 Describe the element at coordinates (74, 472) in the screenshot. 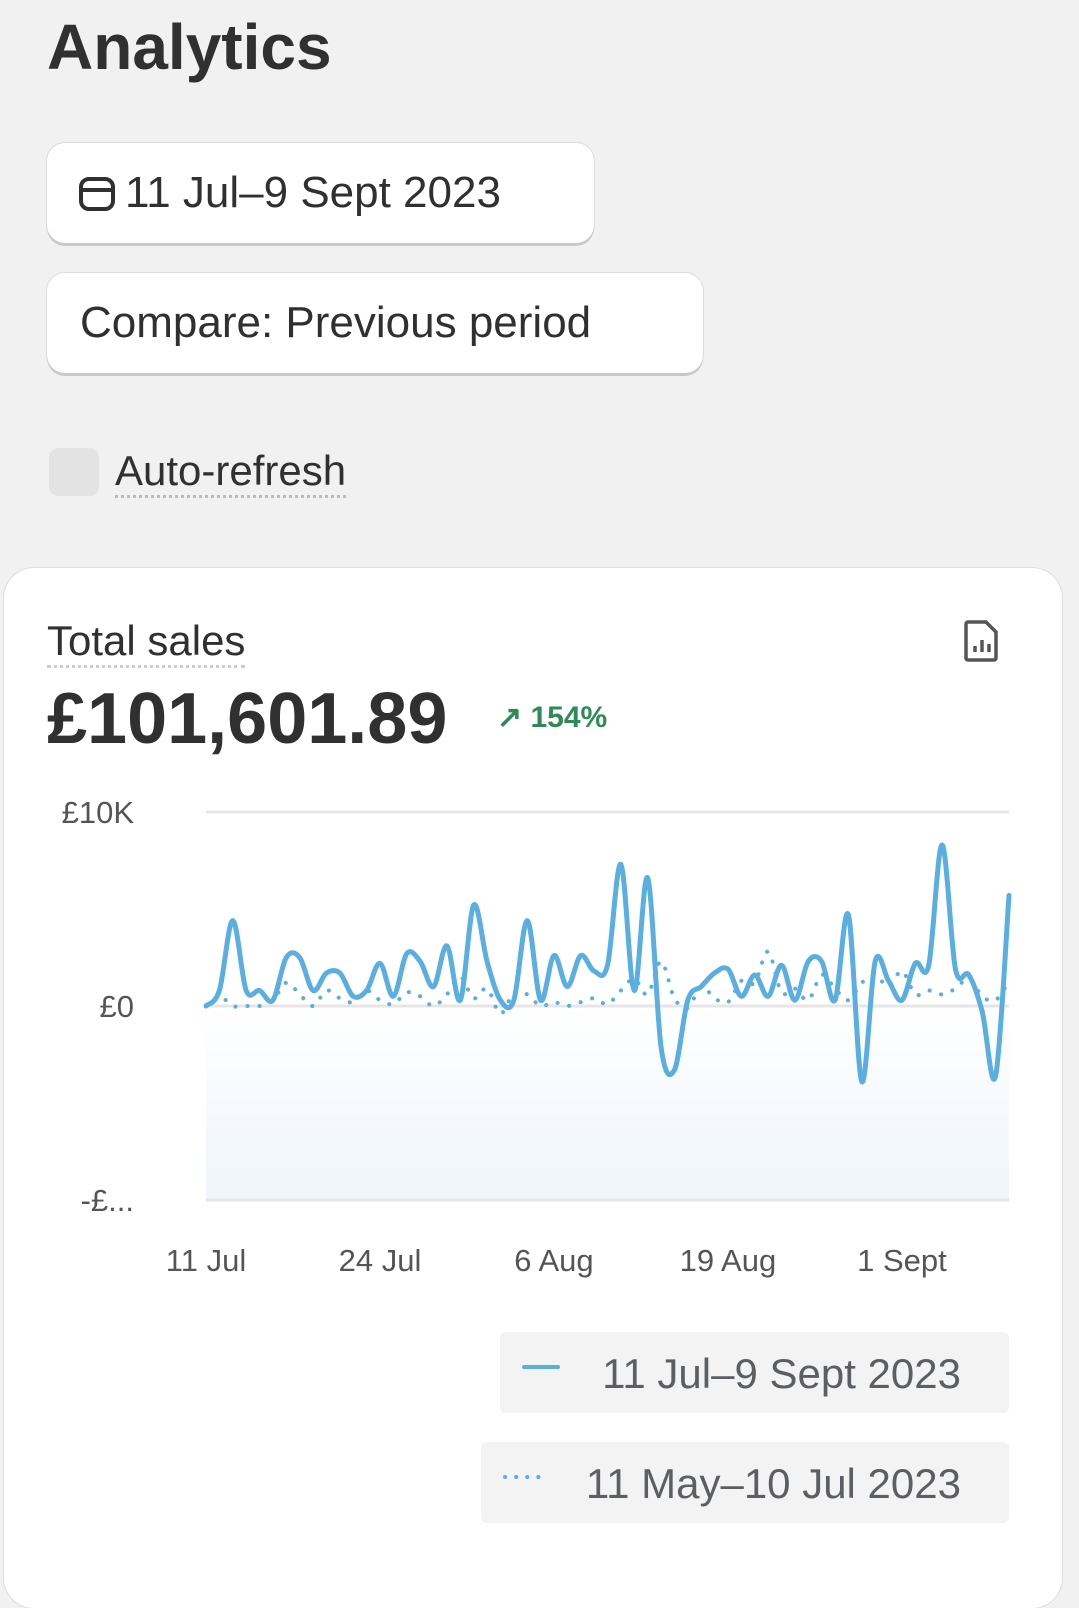

I see `checkbox` at that location.